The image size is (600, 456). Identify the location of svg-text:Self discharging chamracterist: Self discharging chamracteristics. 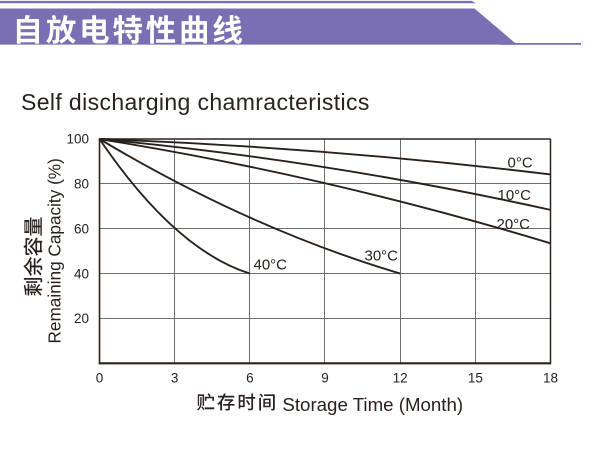
(195, 102).